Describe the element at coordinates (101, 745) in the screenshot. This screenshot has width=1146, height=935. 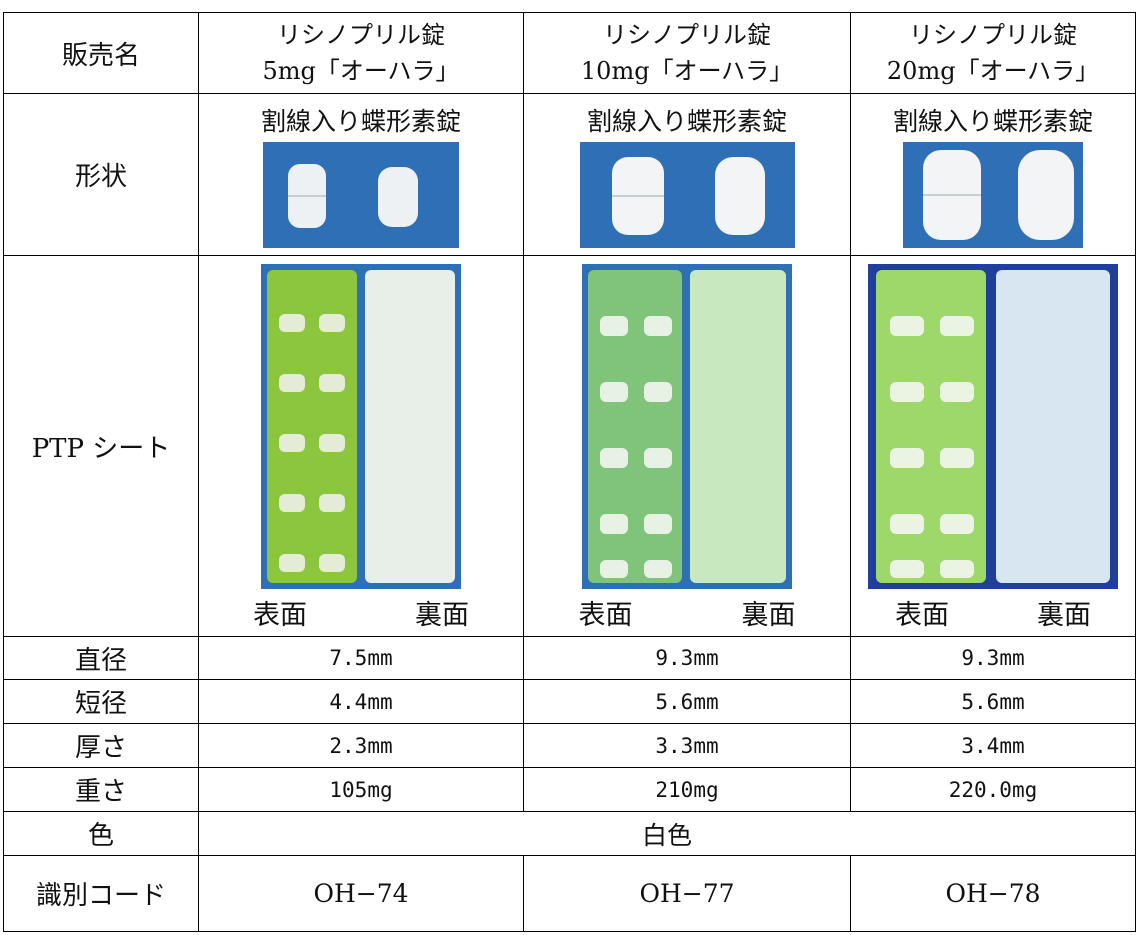
I see `row-label: 厚さ` at that location.